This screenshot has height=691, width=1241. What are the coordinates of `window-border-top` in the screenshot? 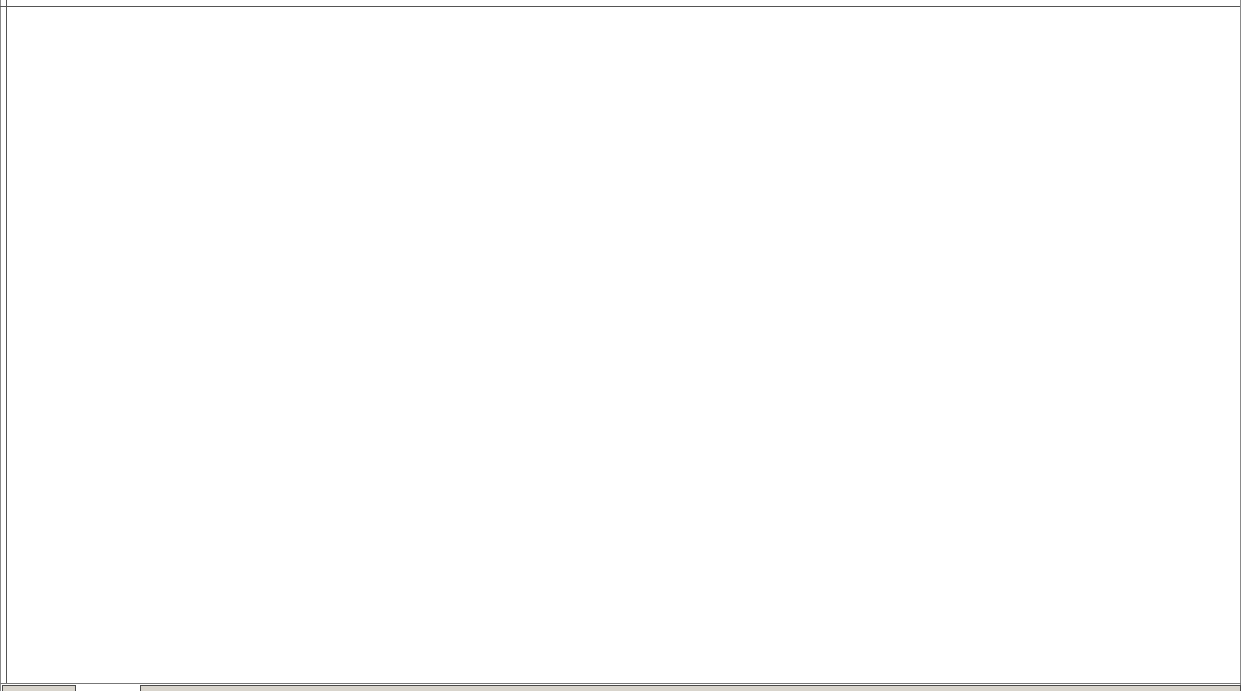 It's located at (620, 6).